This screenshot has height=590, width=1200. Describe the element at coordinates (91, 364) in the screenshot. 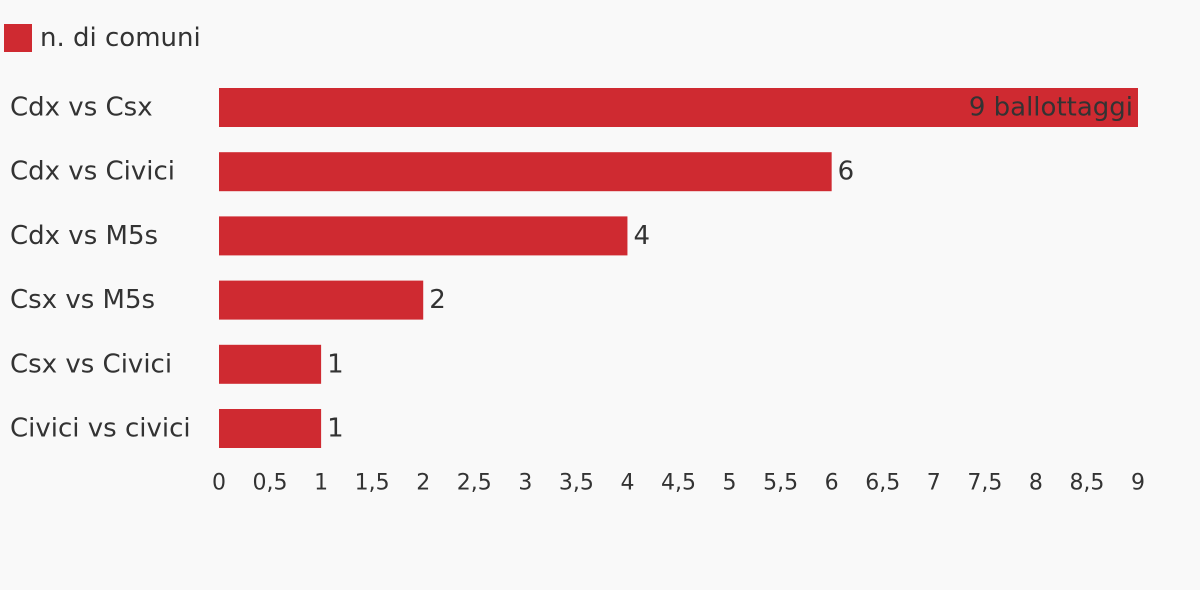

I see `category-label: Csx vs Civici` at that location.